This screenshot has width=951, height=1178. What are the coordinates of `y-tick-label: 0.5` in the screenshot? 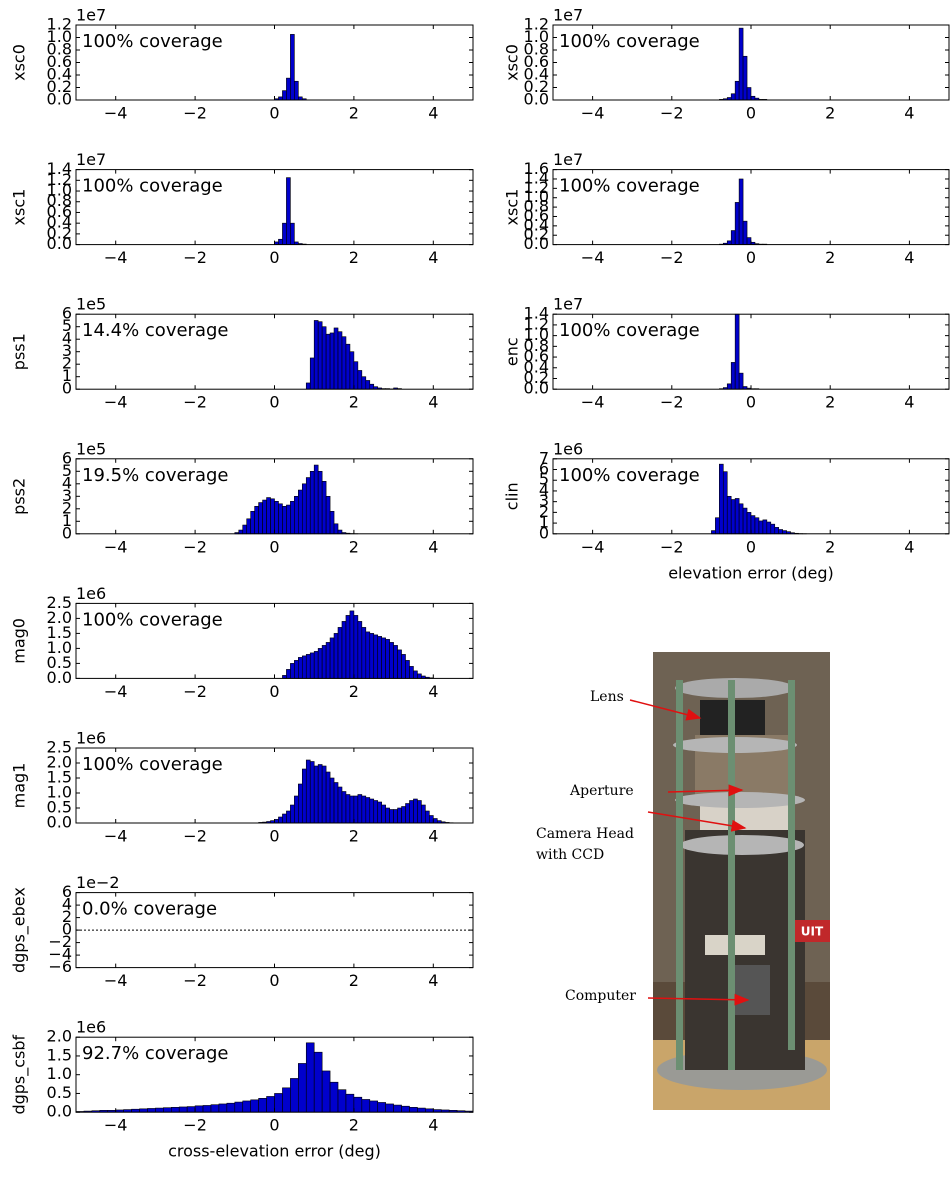 It's located at (59, 807).